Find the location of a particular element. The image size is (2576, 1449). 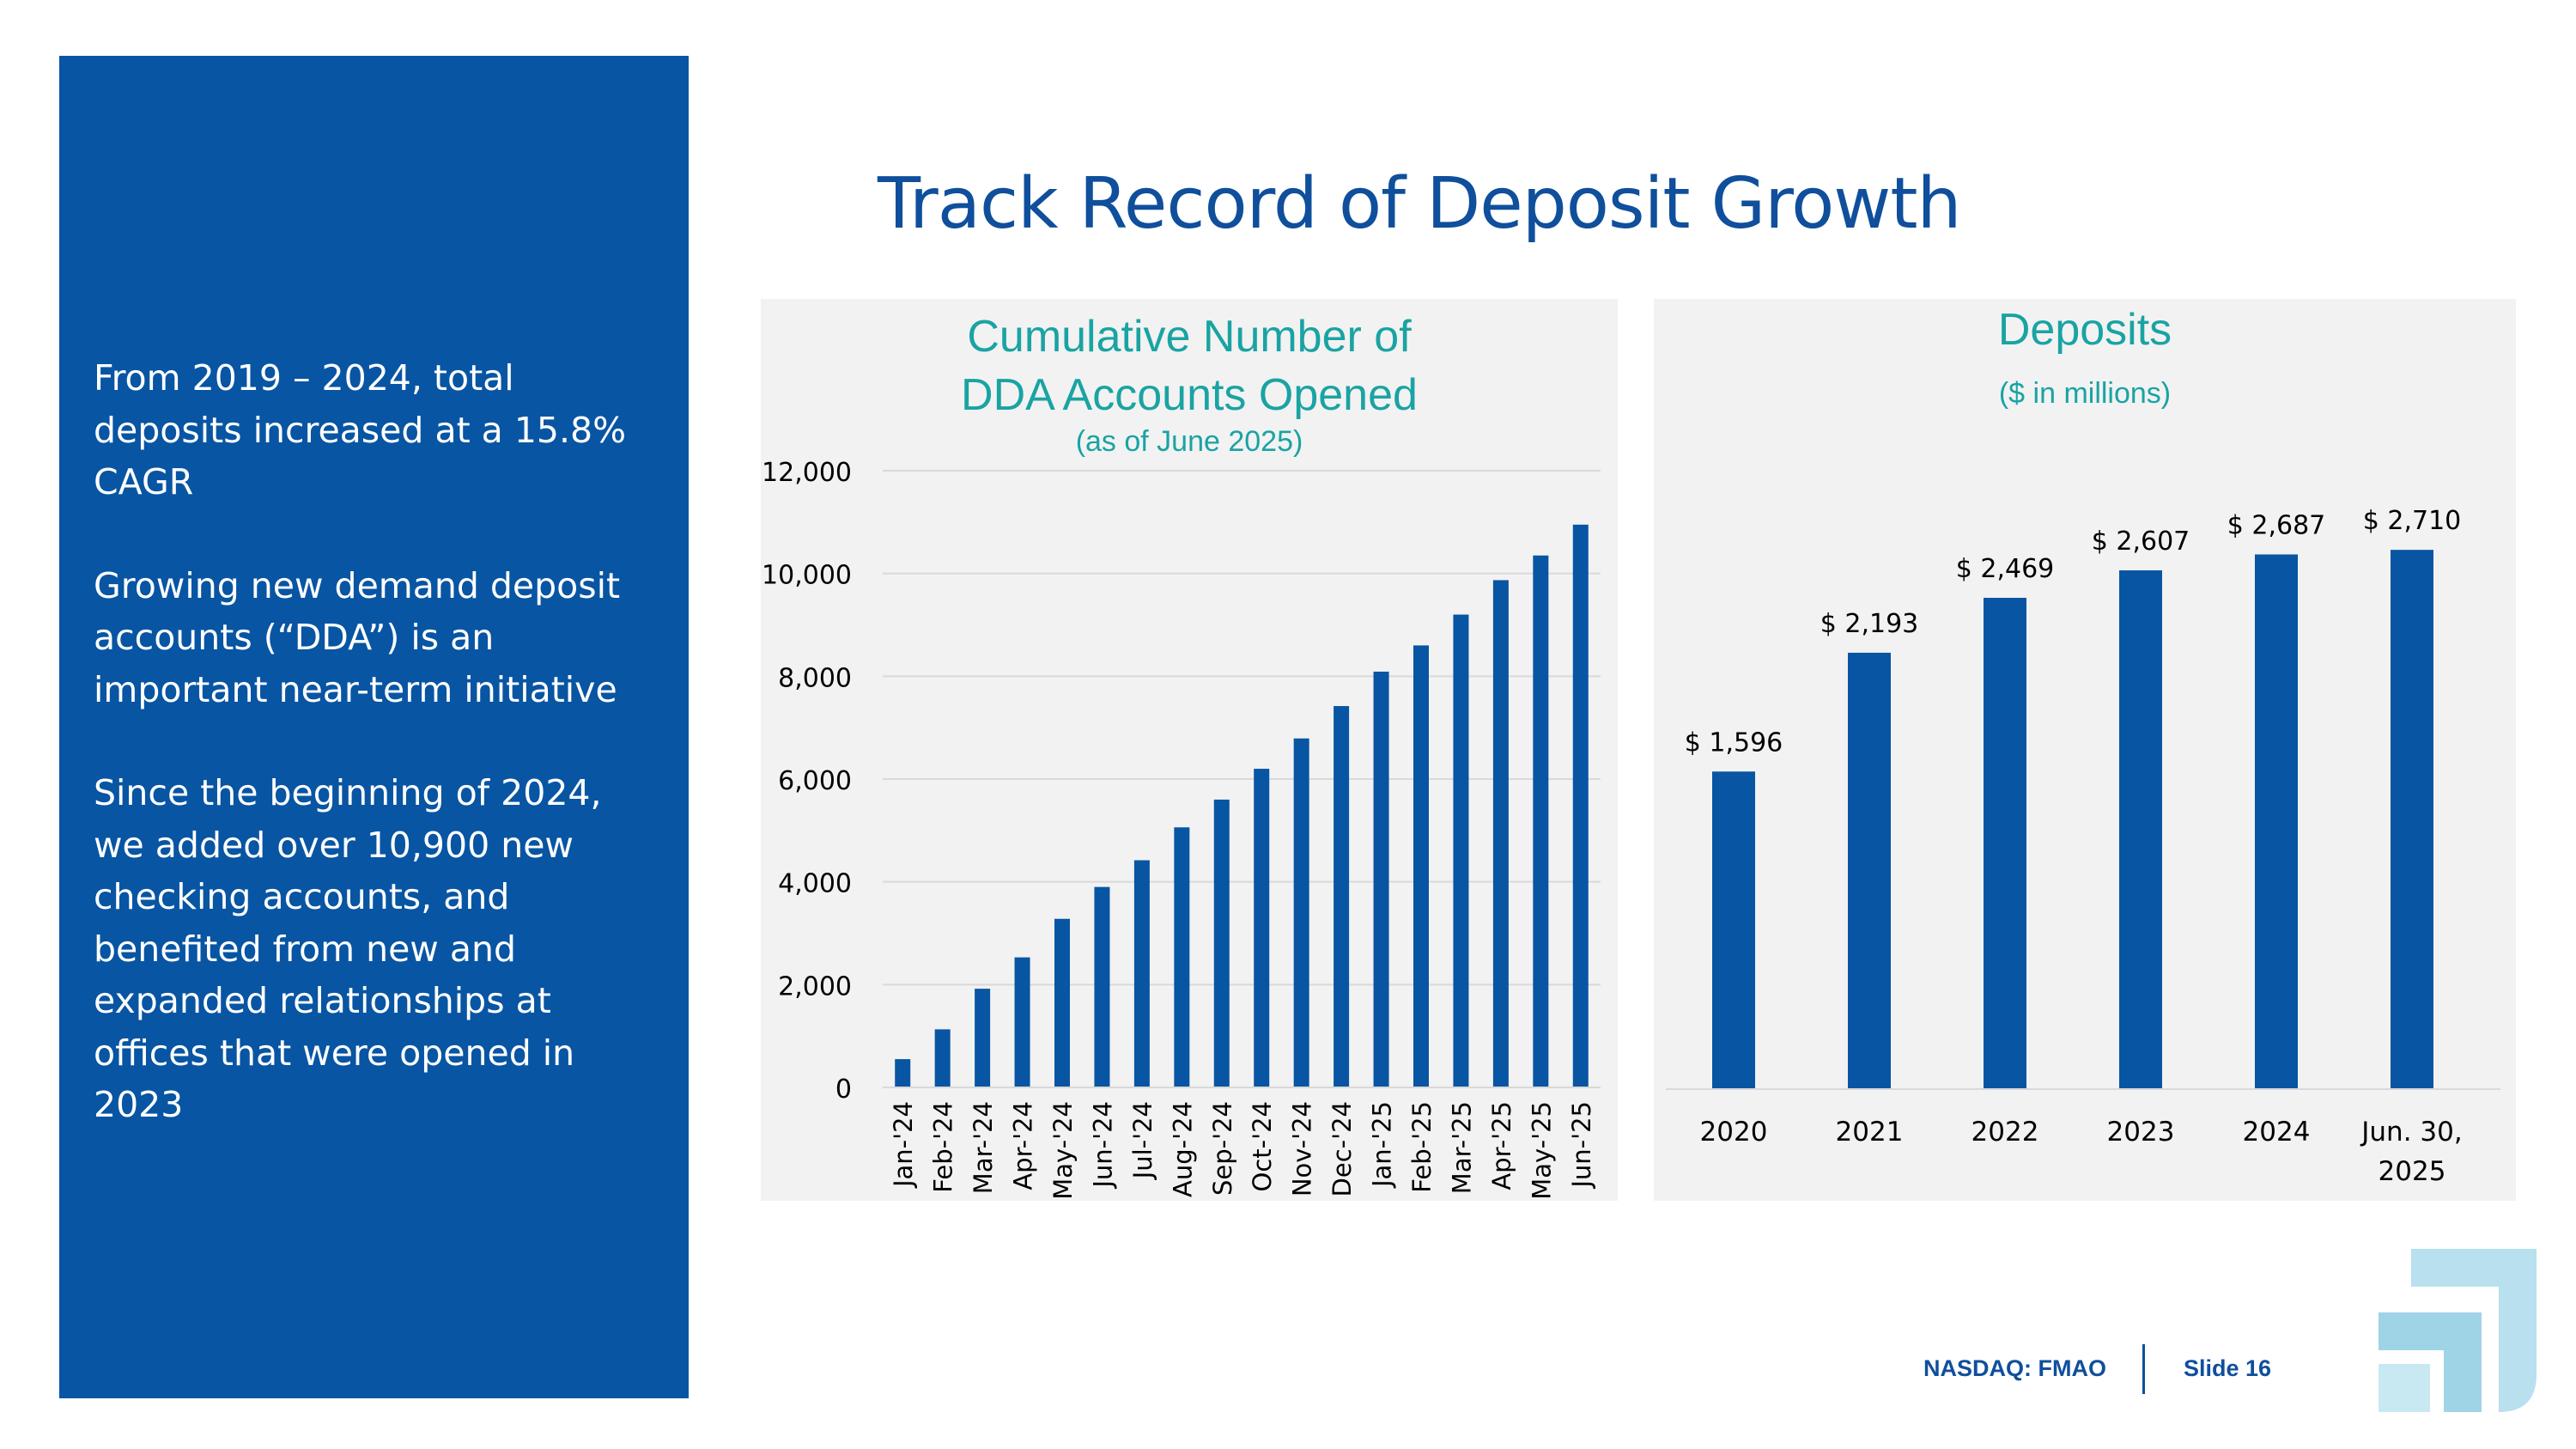

deposit-data-label: $ 2,687 is located at coordinates (2276, 526).